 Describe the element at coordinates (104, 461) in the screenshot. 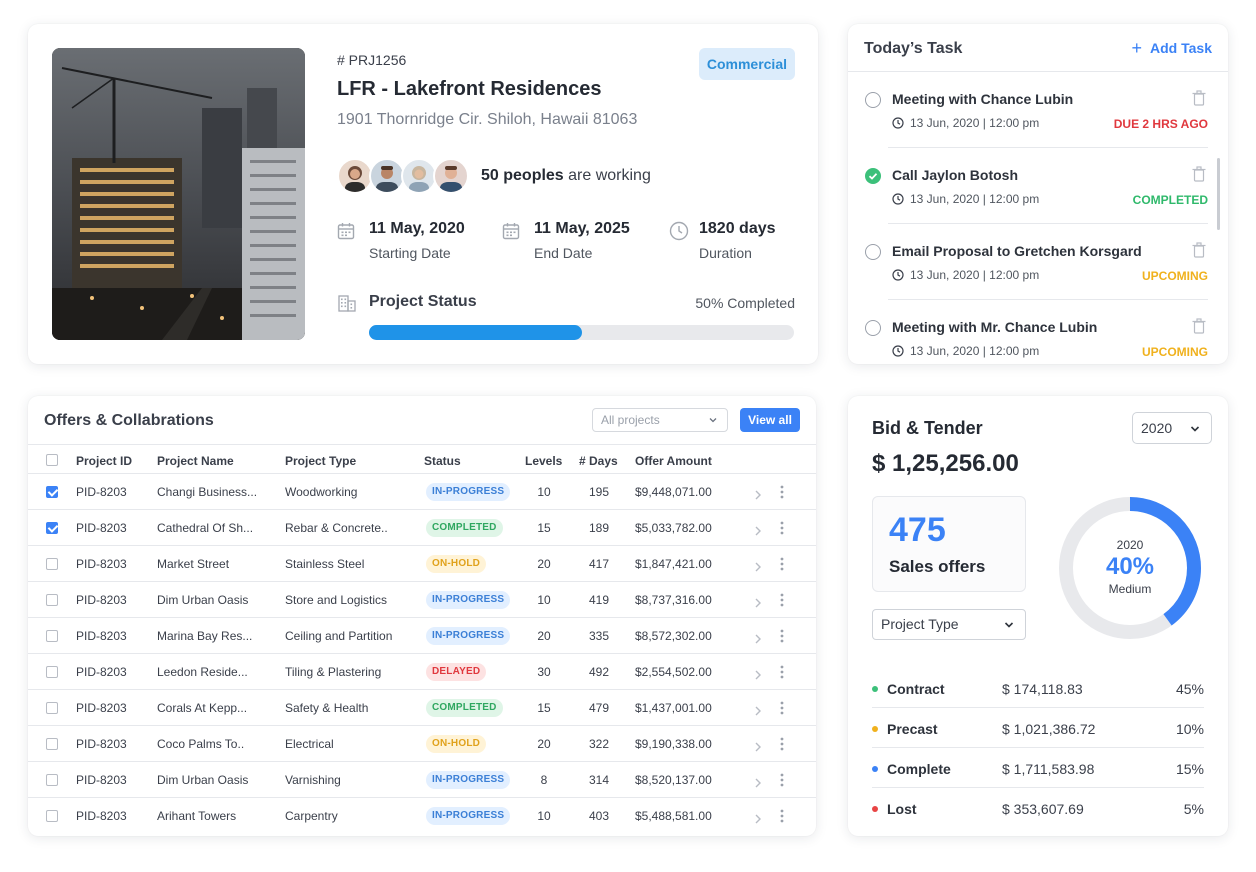

I see `col-project-id: Project ID` at that location.